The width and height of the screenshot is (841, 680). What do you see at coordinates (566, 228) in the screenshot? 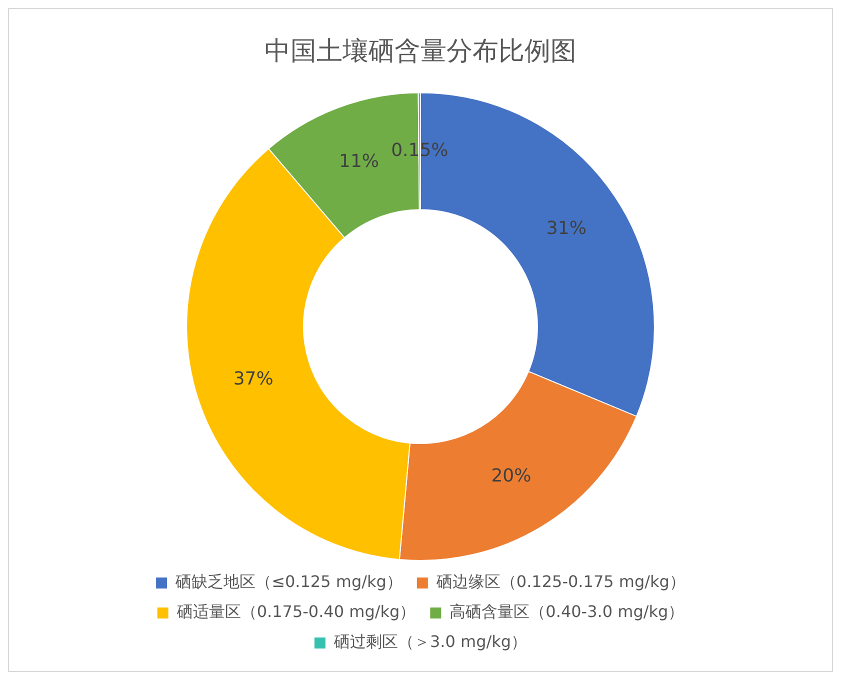
I see `data-label: 31%` at bounding box center [566, 228].